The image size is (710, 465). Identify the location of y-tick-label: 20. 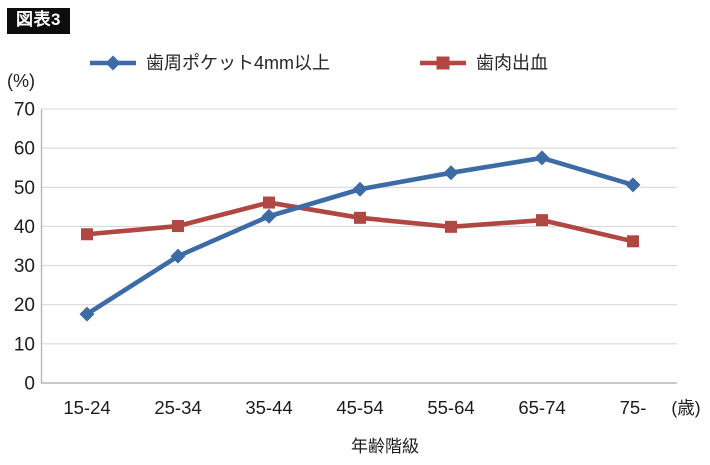
(24, 305).